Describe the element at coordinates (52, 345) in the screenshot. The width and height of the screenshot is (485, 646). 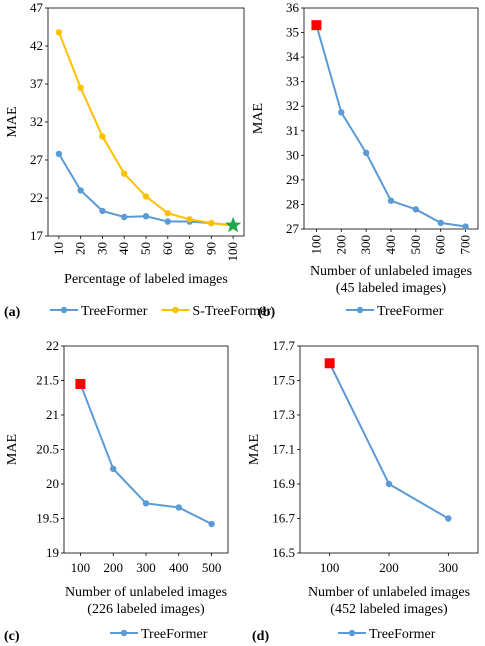
I see `panel-c-y-tick-label: 22` at that location.